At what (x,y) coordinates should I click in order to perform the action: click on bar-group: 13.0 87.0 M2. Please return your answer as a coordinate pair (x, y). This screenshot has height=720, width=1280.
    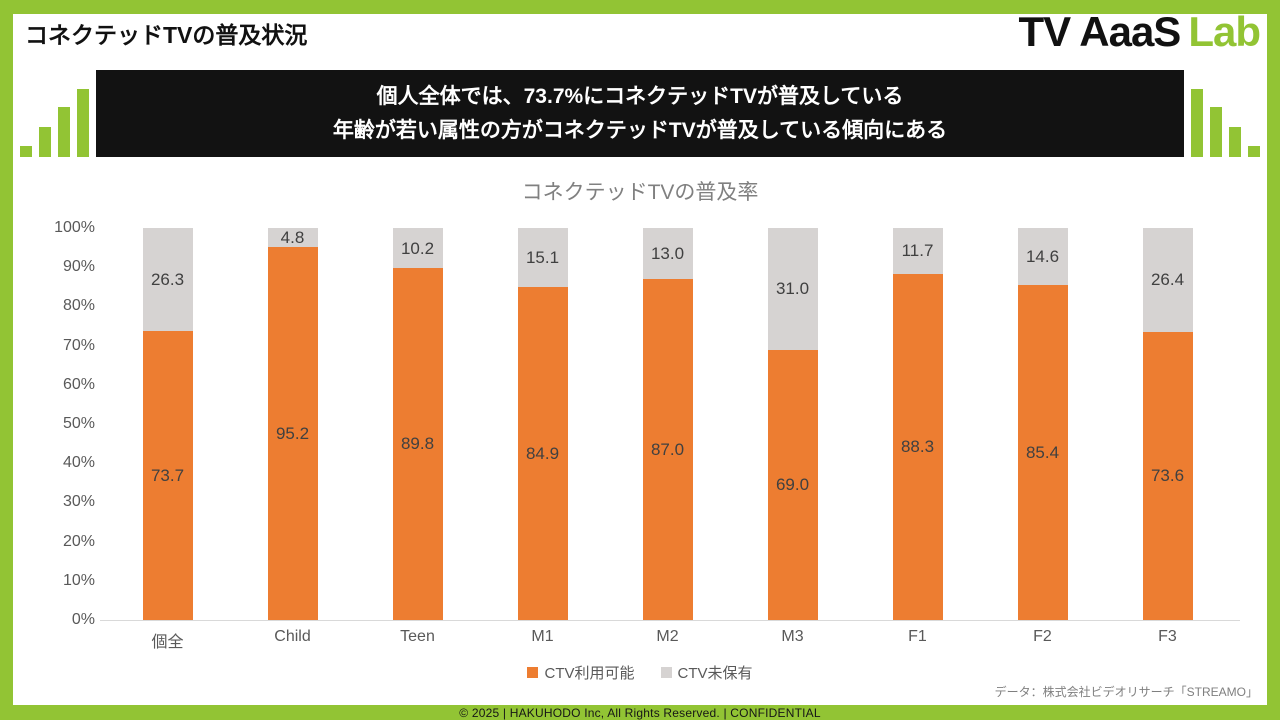
    Looking at the image, I should click on (667, 436).